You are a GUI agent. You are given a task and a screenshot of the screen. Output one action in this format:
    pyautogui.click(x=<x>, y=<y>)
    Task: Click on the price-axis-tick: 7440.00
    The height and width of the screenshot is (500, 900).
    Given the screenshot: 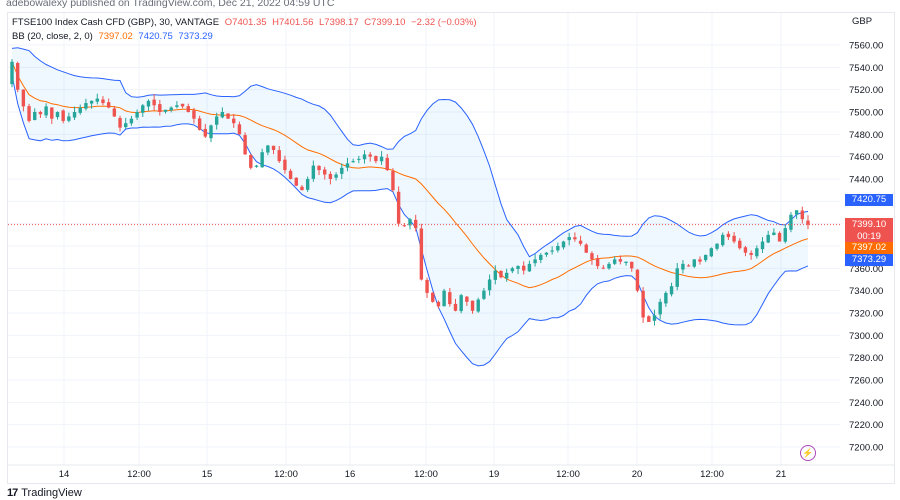 What is the action you would take?
    pyautogui.click(x=866, y=180)
    